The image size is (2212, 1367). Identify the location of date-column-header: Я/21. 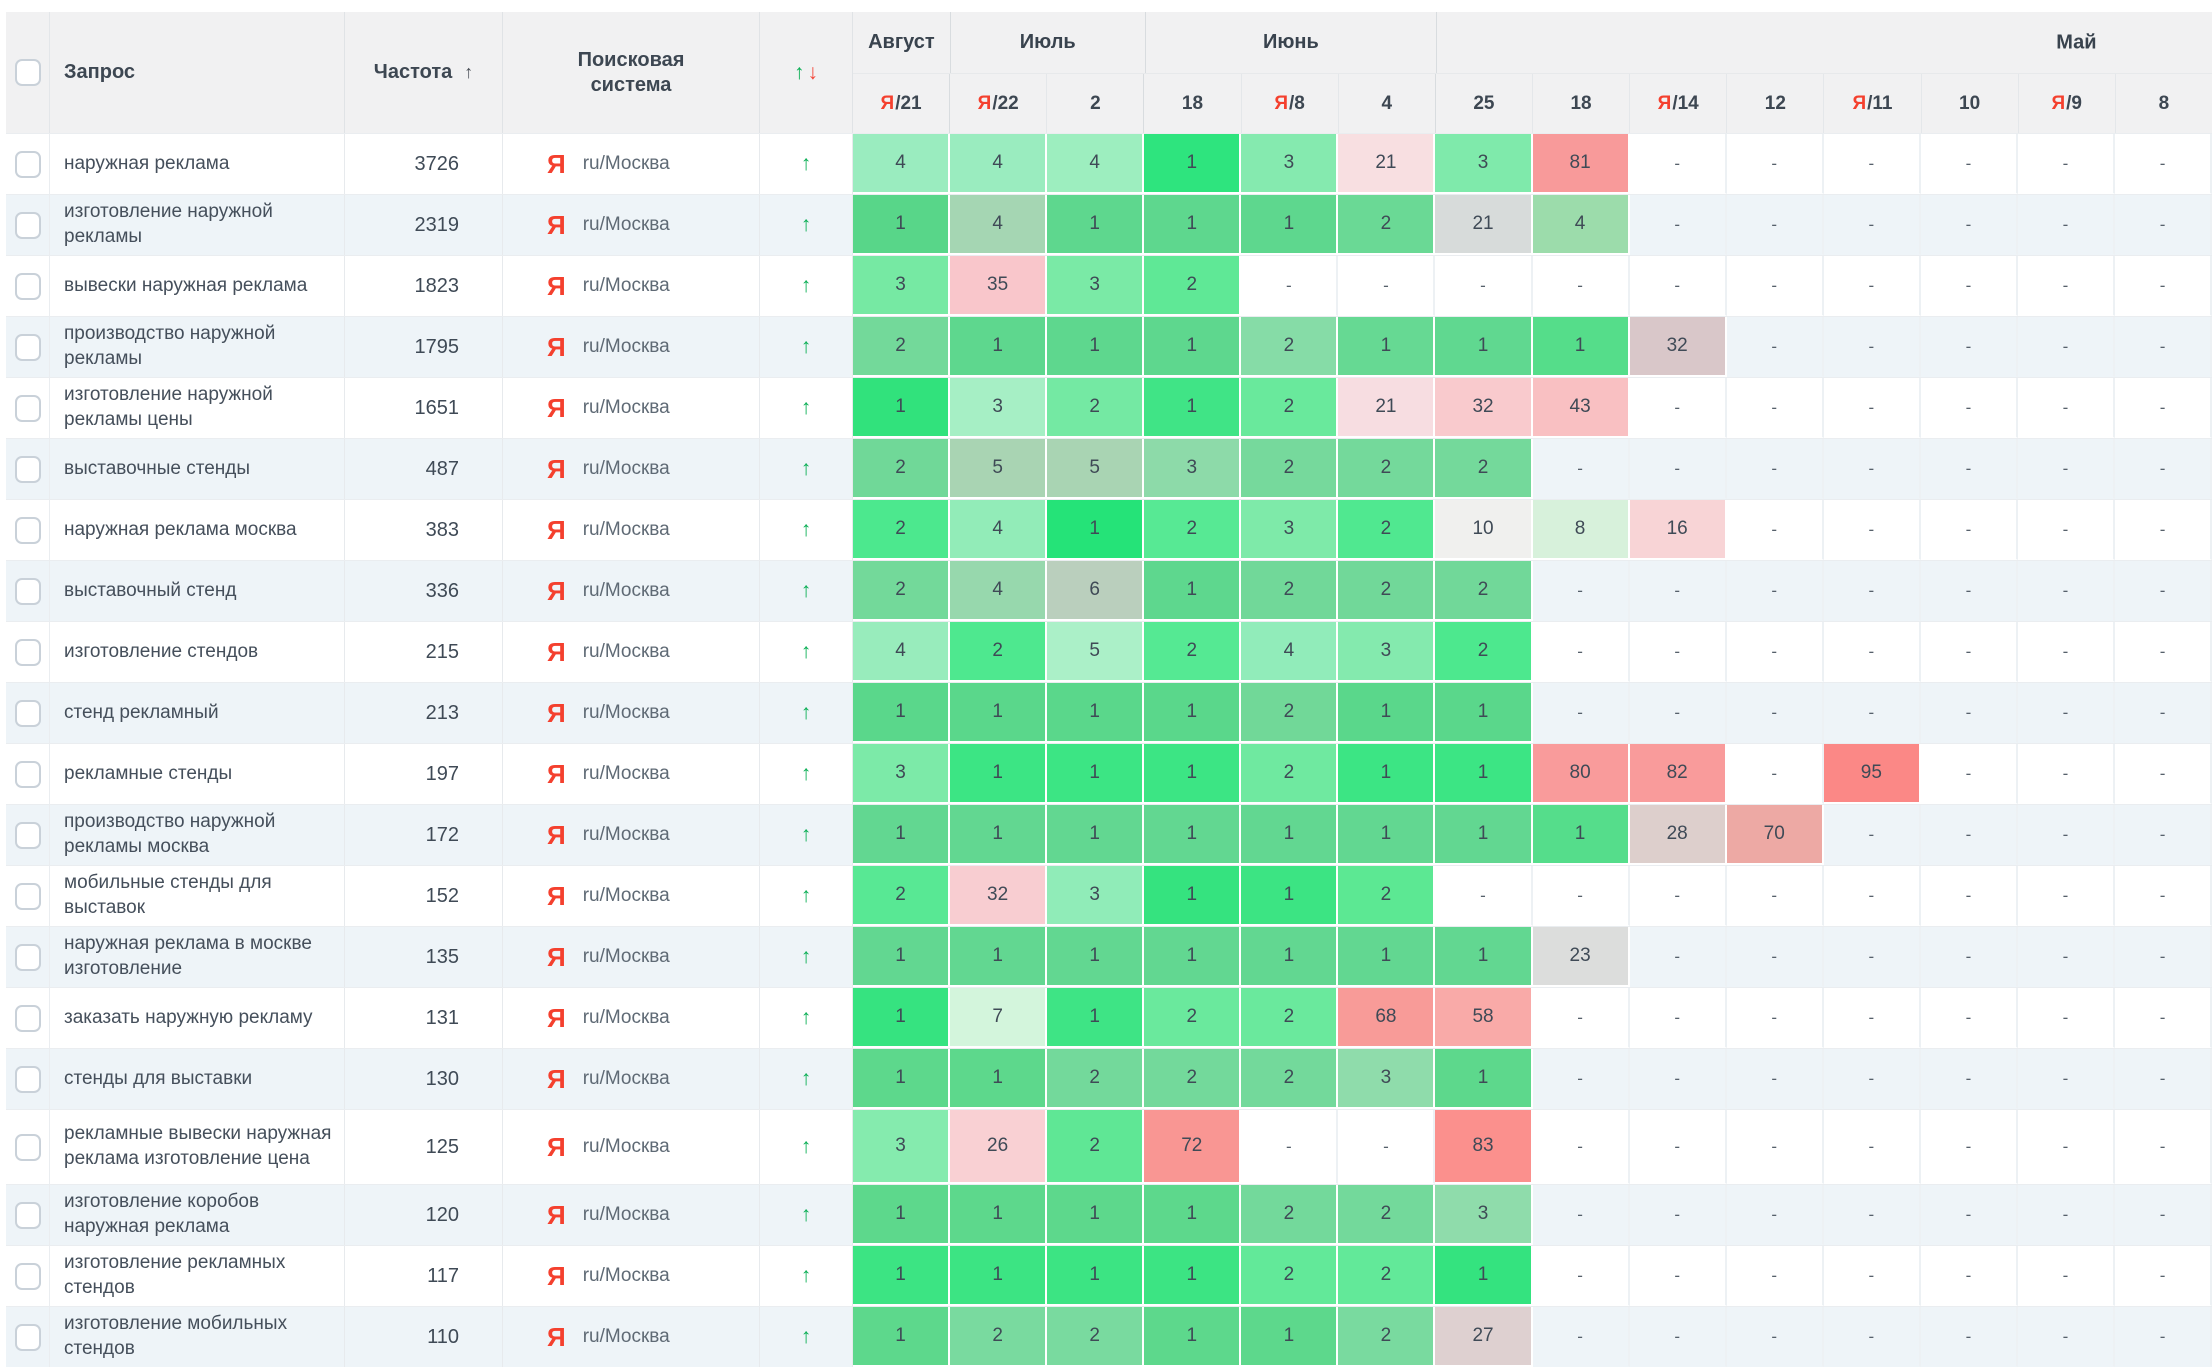
(901, 103).